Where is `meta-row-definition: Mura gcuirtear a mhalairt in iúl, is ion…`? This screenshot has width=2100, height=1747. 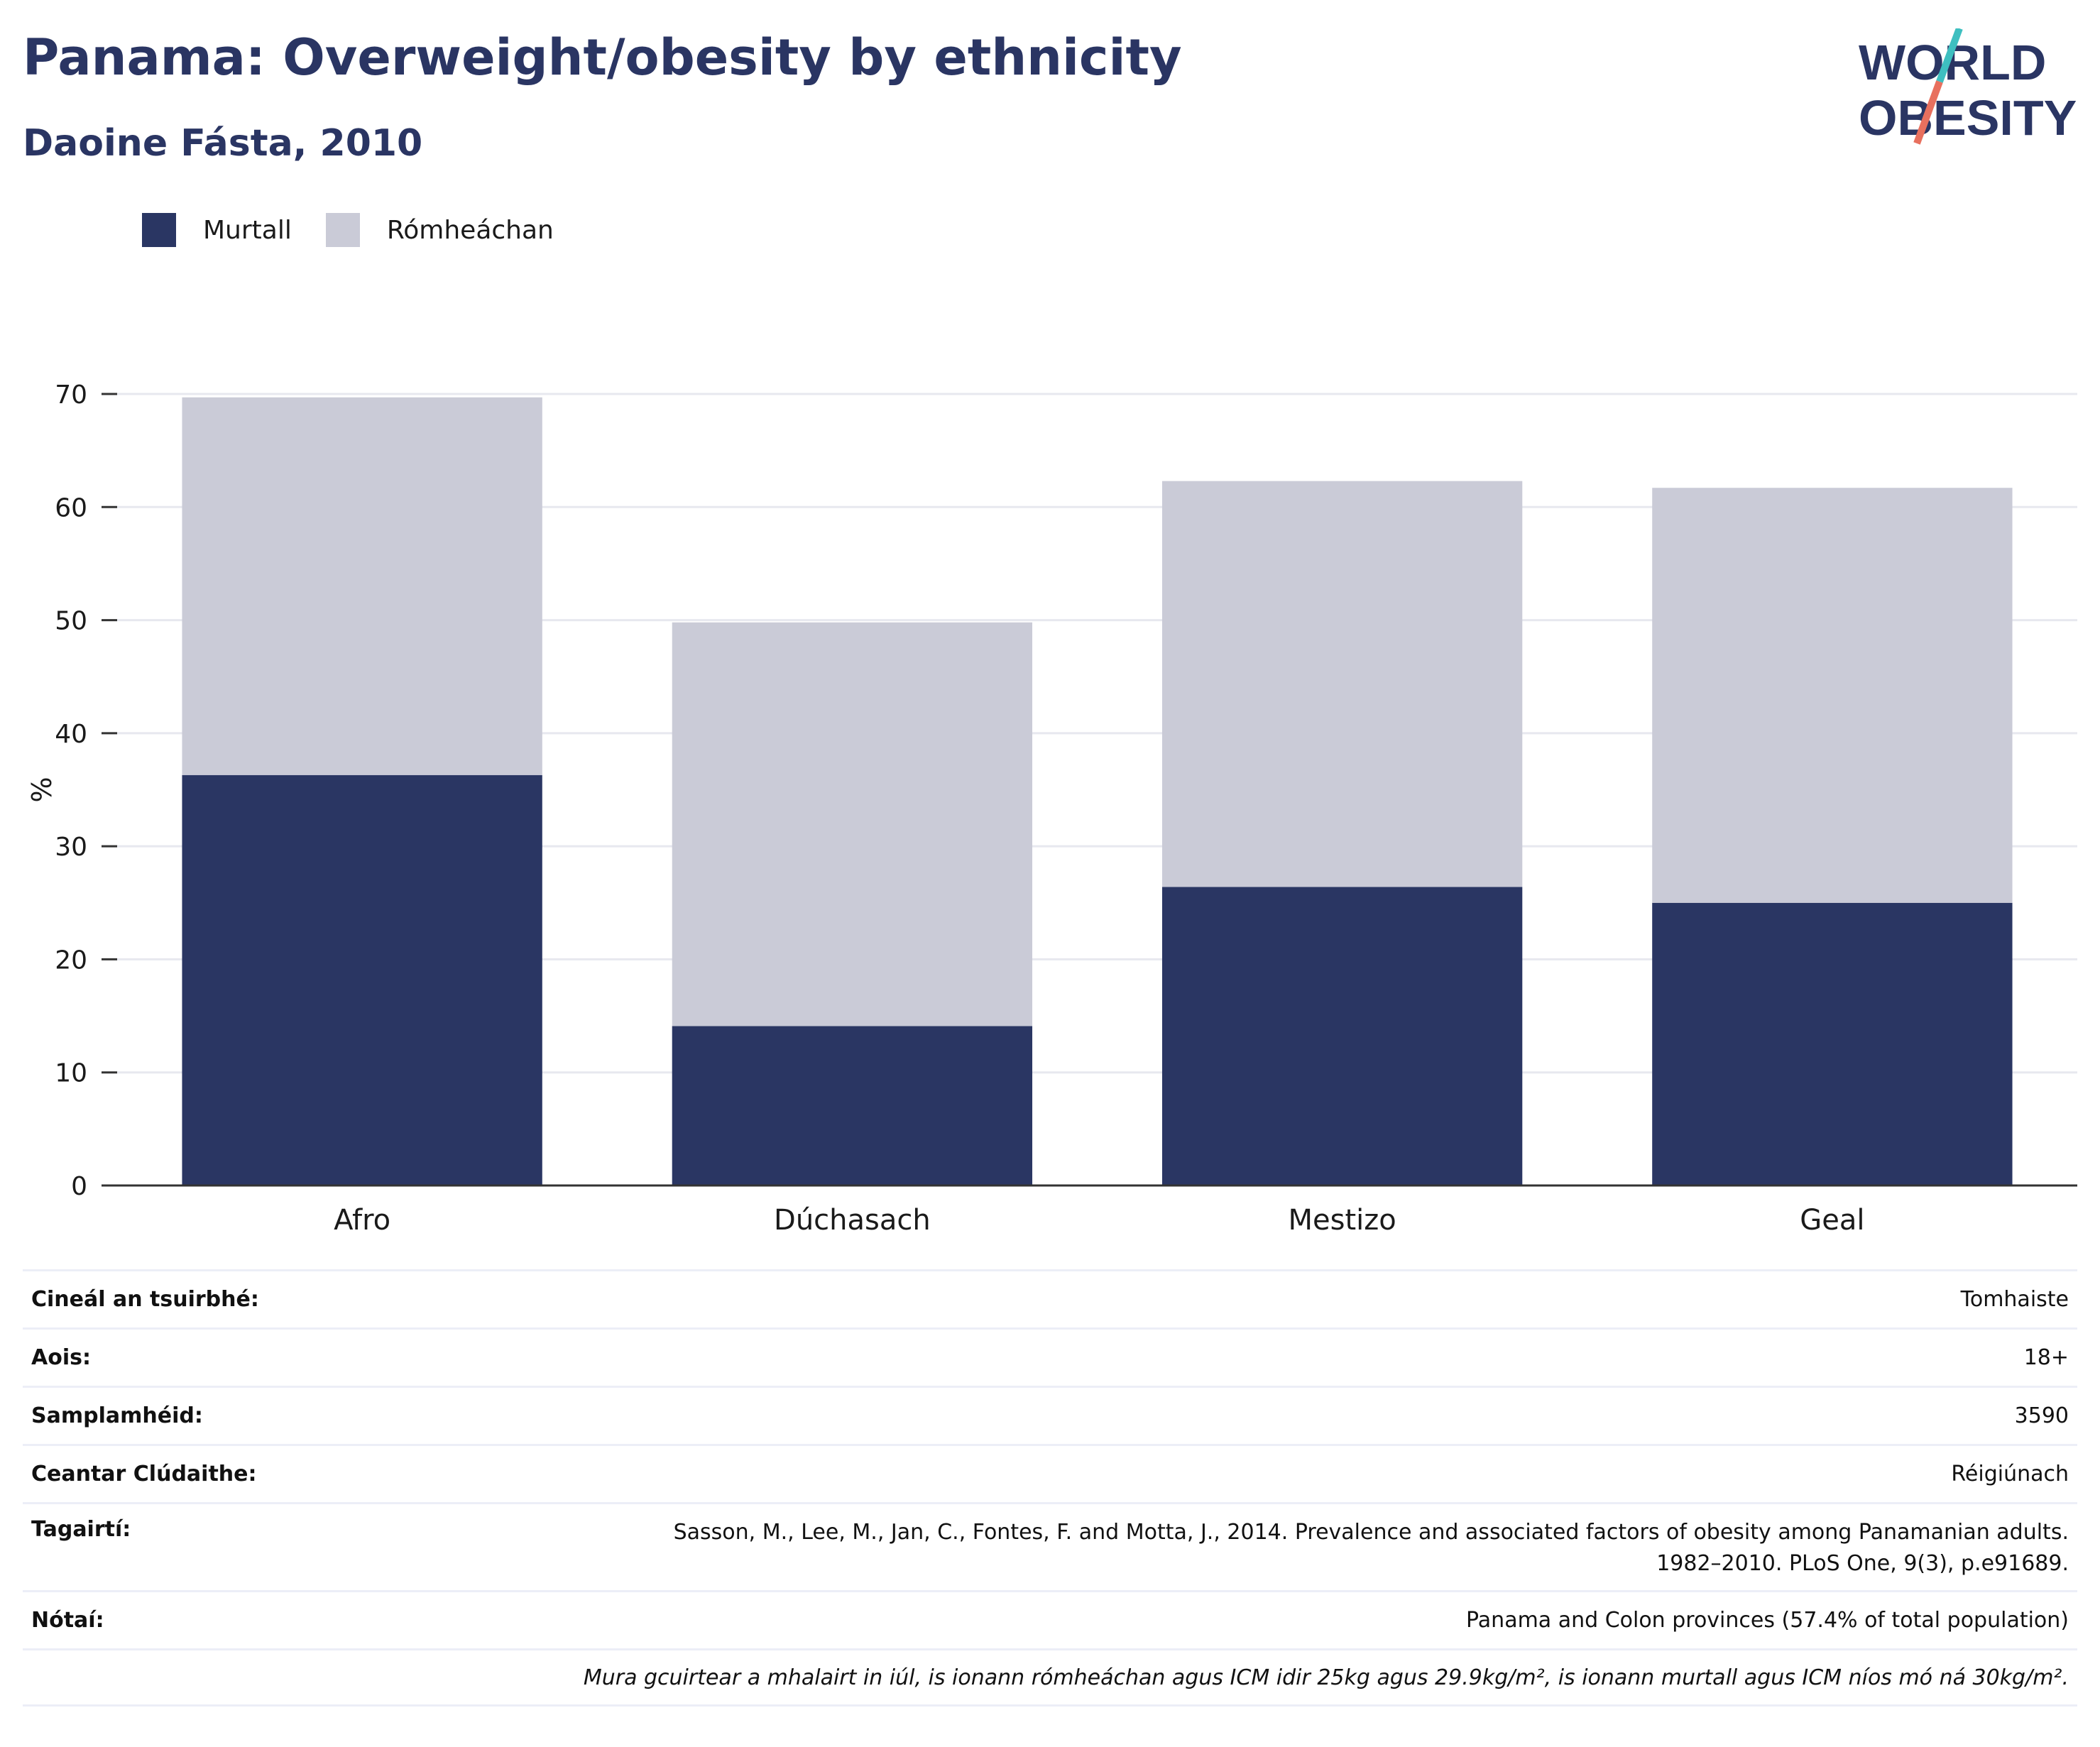 meta-row-definition: Mura gcuirtear a mhalairt in iúl, is ion… is located at coordinates (1050, 1677).